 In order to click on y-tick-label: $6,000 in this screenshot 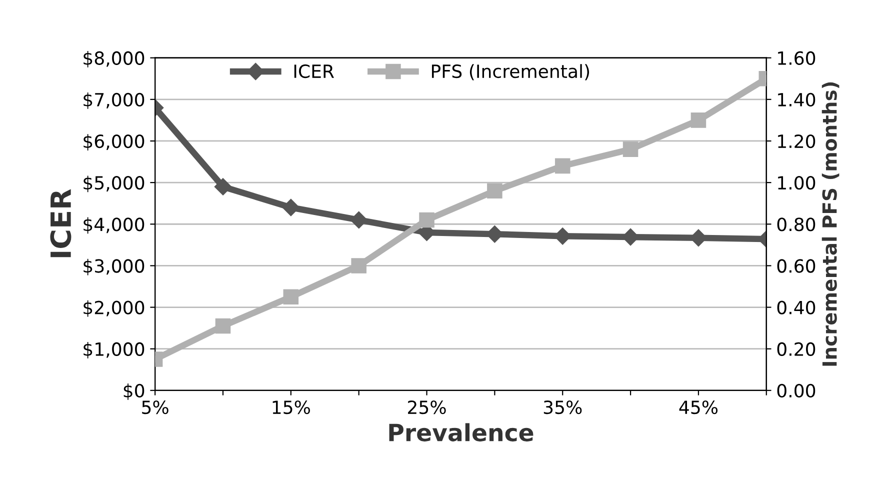, I will do `click(114, 142)`.